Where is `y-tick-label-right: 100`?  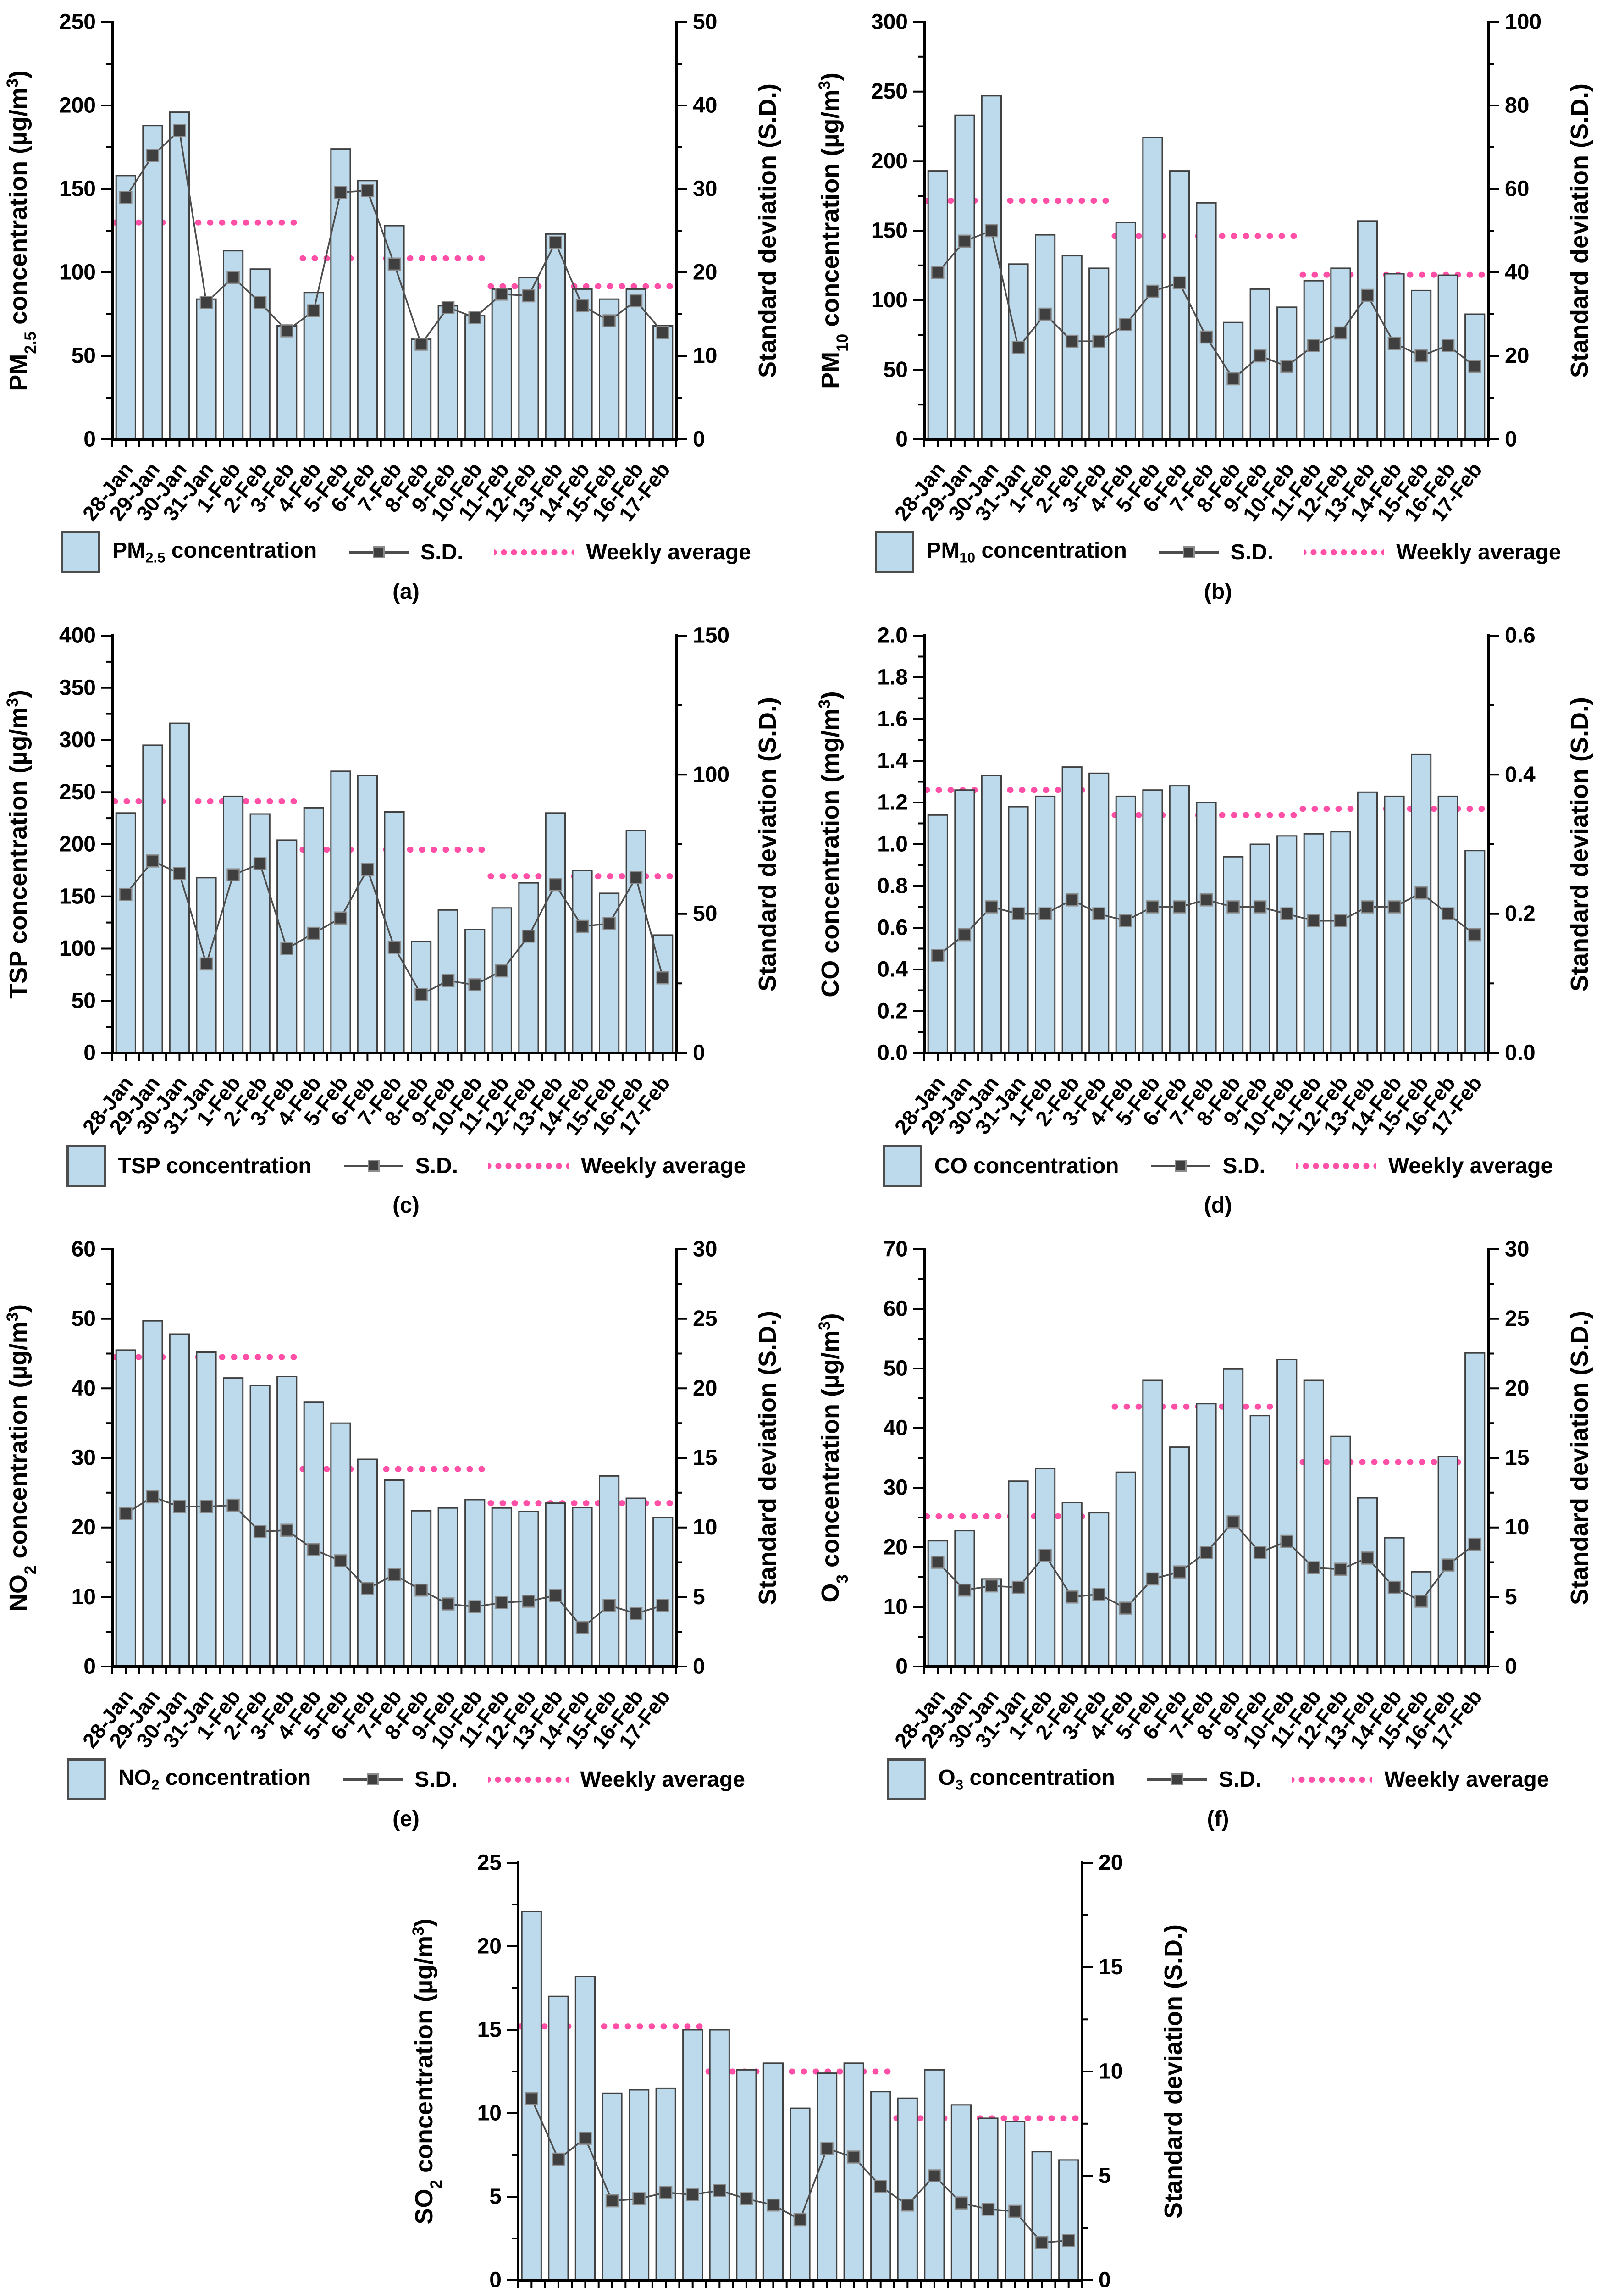
y-tick-label-right: 100 is located at coordinates (1523, 22).